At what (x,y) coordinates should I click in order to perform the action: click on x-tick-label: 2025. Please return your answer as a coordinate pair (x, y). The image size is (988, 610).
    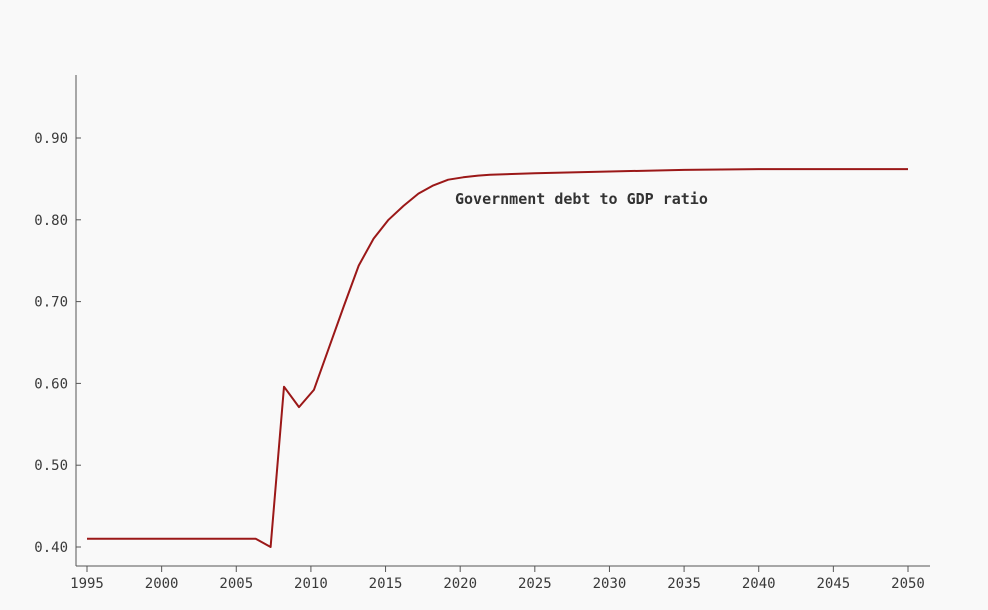
    Looking at the image, I should click on (535, 584).